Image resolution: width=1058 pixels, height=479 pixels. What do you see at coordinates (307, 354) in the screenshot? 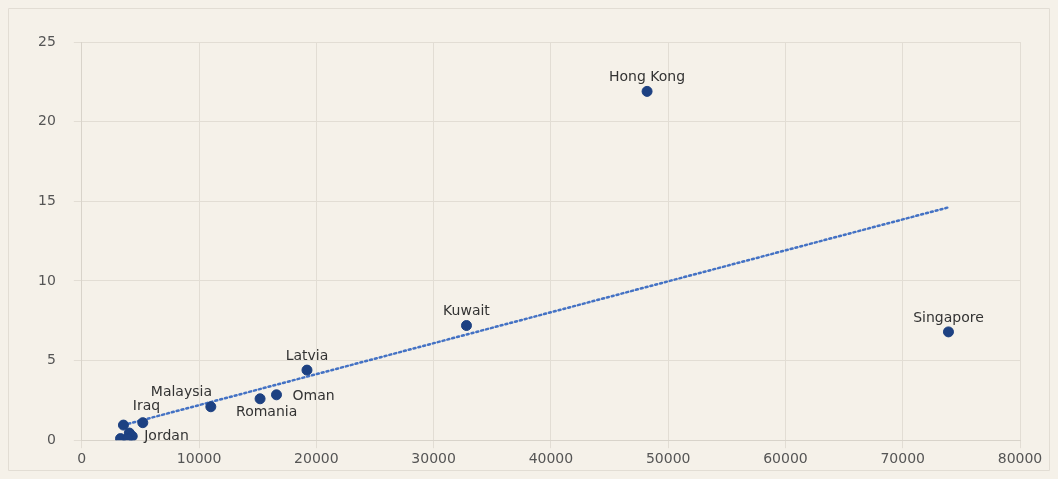
I see `annotation: Latvia` at bounding box center [307, 354].